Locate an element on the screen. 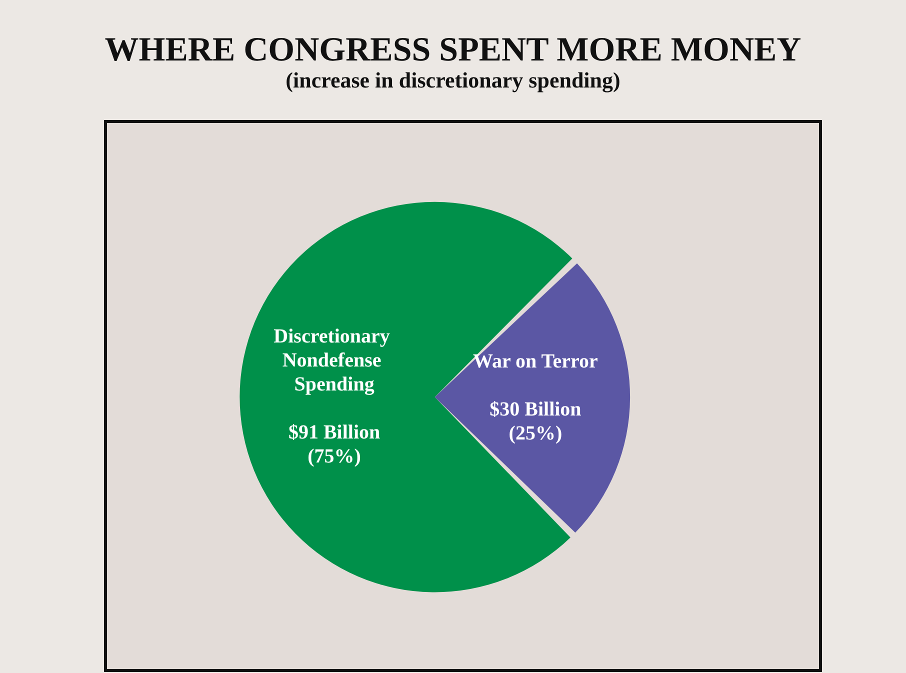  chart-title: WHERE CONGRESS SPENT MORE MONEY is located at coordinates (453, 50).